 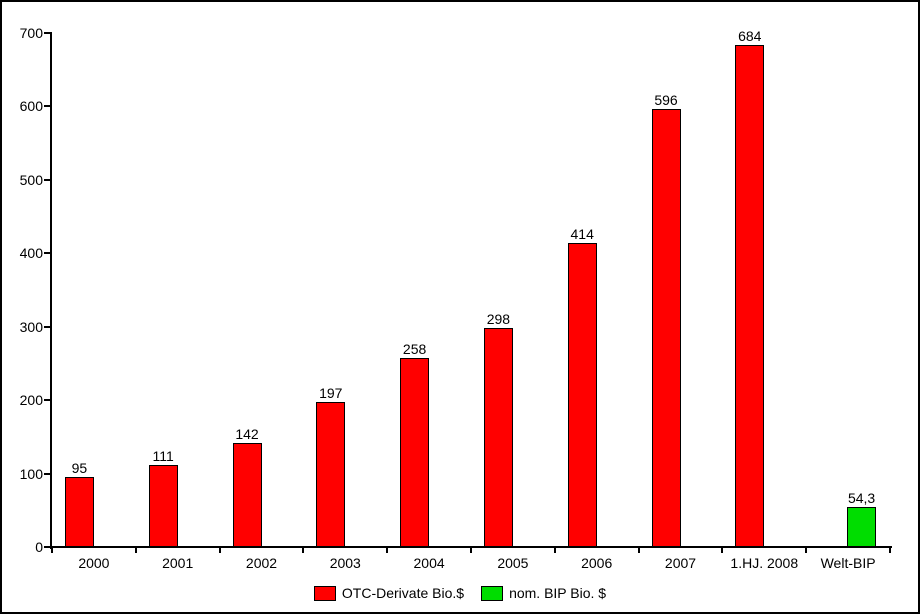 What do you see at coordinates (178, 563) in the screenshot?
I see `x-category-label-2001: 2001` at bounding box center [178, 563].